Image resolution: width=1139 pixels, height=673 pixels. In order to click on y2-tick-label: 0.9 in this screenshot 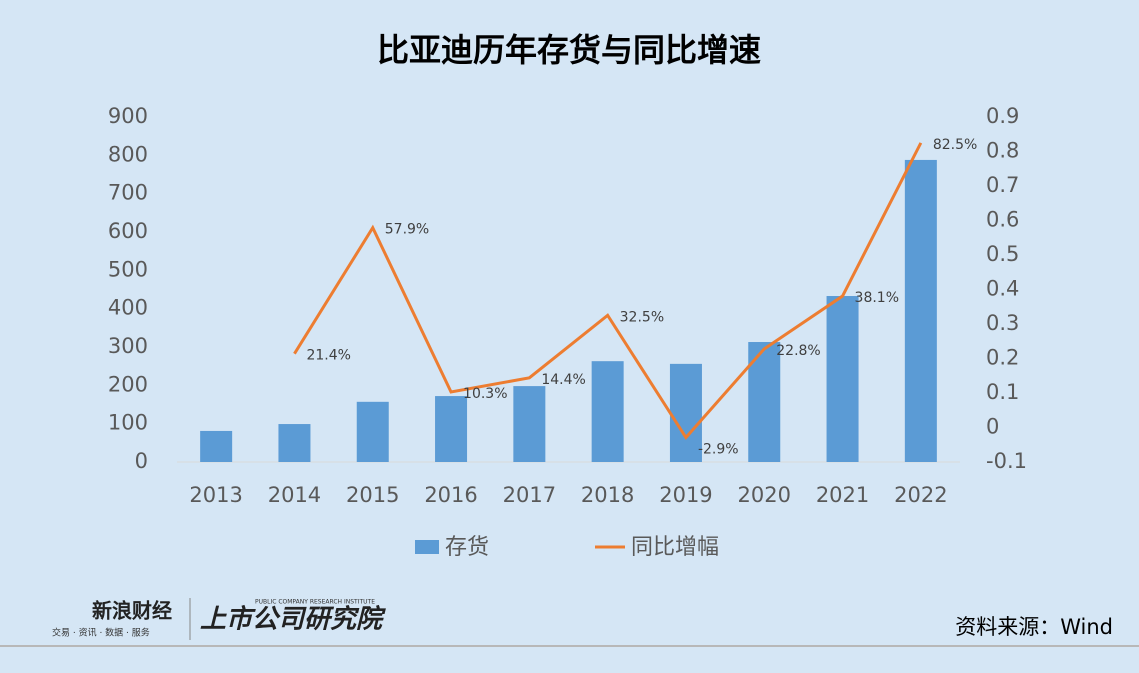, I will do `click(1002, 116)`.